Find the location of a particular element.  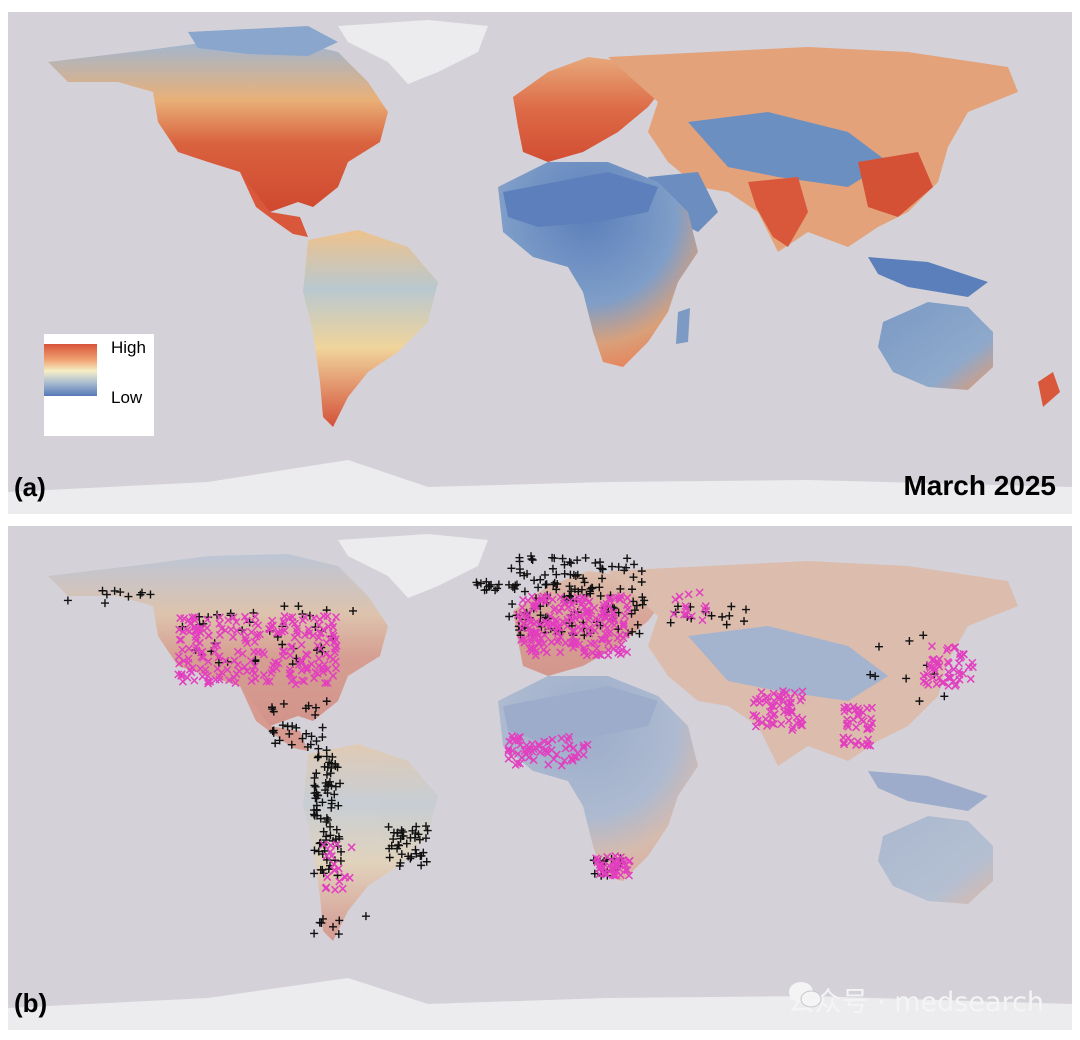

india is located at coordinates (778, 212).